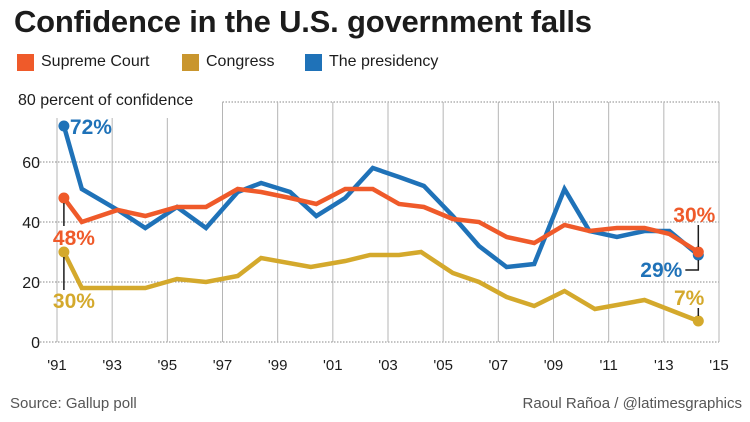 The width and height of the screenshot is (750, 422). I want to click on legend-item-supreme-court: Supreme Court, so click(83, 62).